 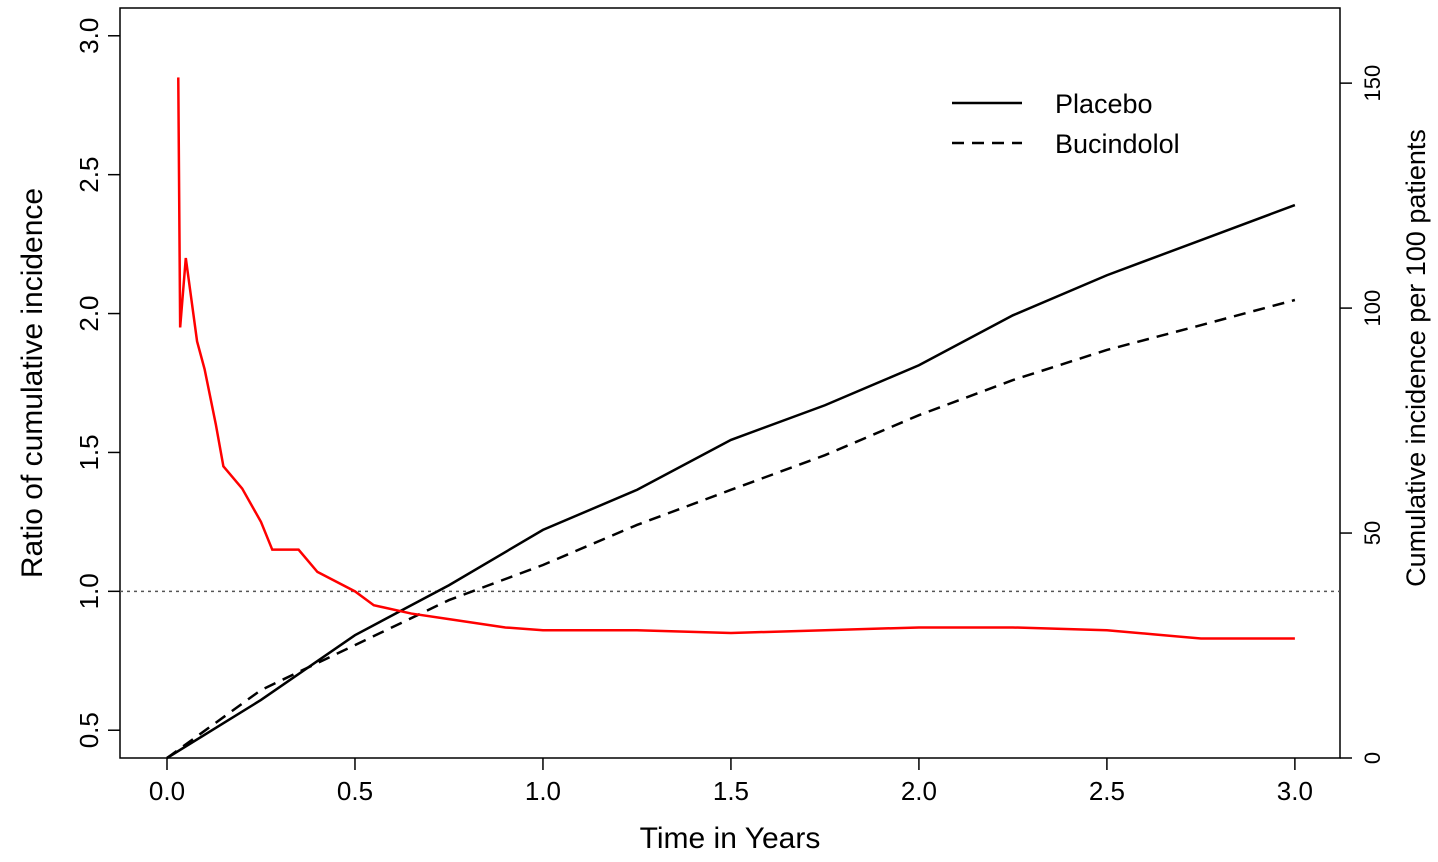 I want to click on y-axis-label: Ratio of cumulative incidence, so click(x=32, y=383).